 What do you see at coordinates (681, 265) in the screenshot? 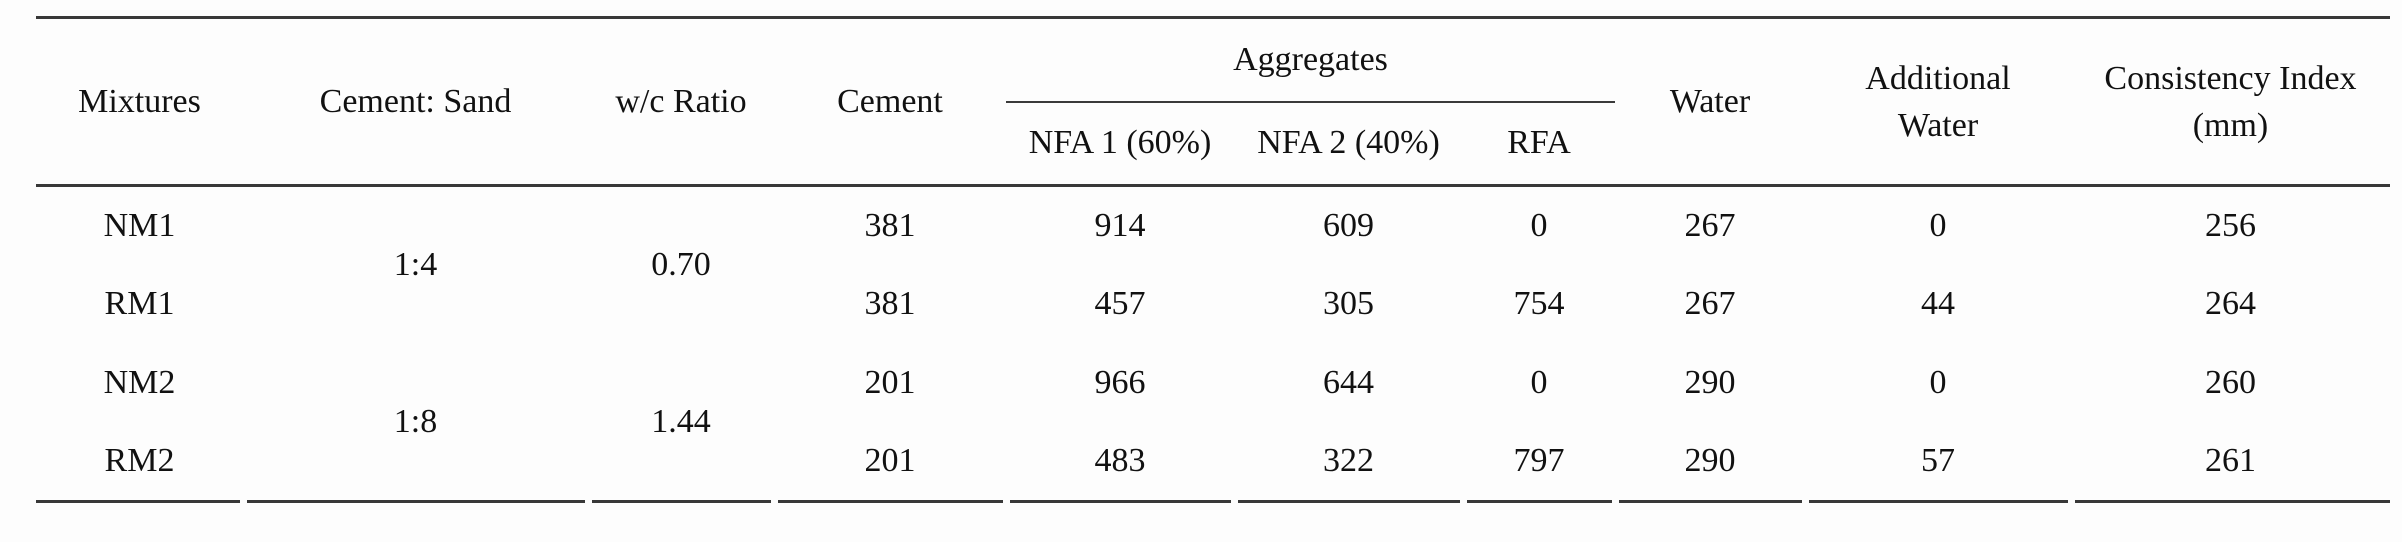
I see `cell-wc-ratio-group1: 0.70` at bounding box center [681, 265].